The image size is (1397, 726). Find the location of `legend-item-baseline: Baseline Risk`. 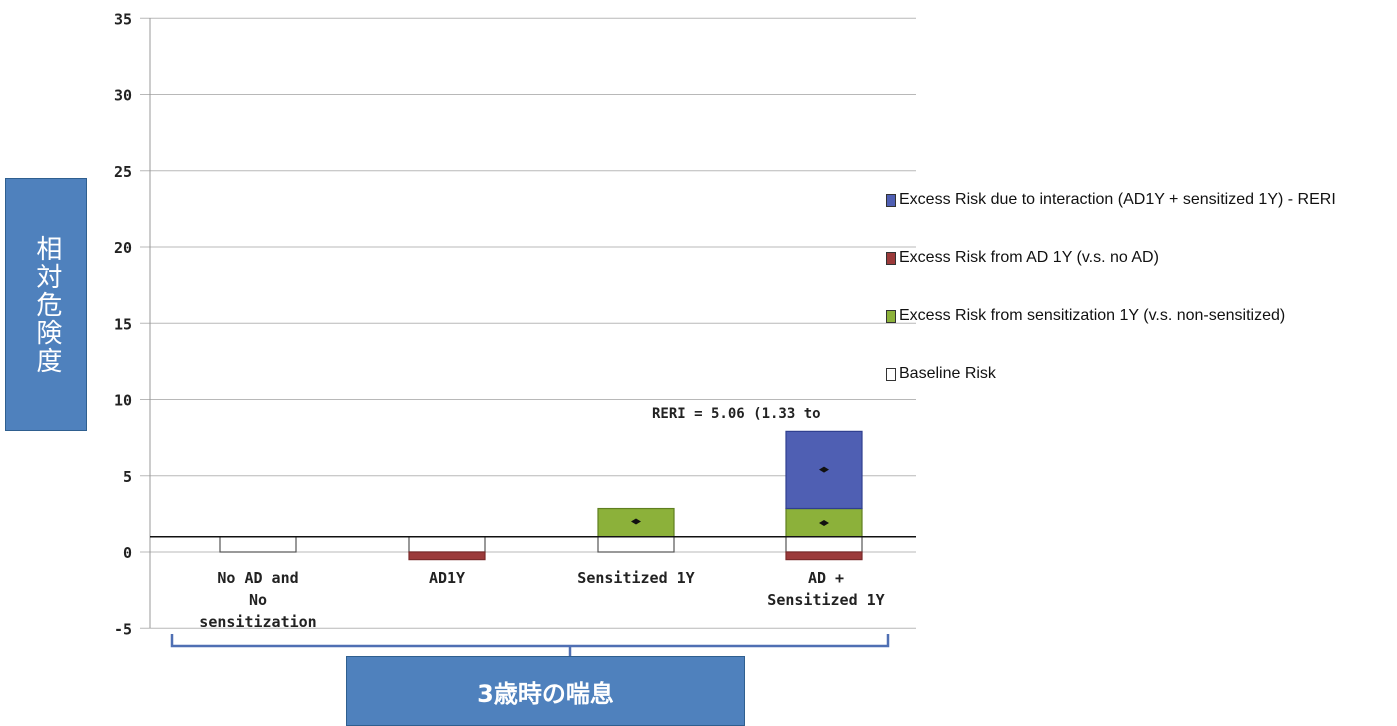

legend-item-baseline: Baseline Risk is located at coordinates (1138, 374).